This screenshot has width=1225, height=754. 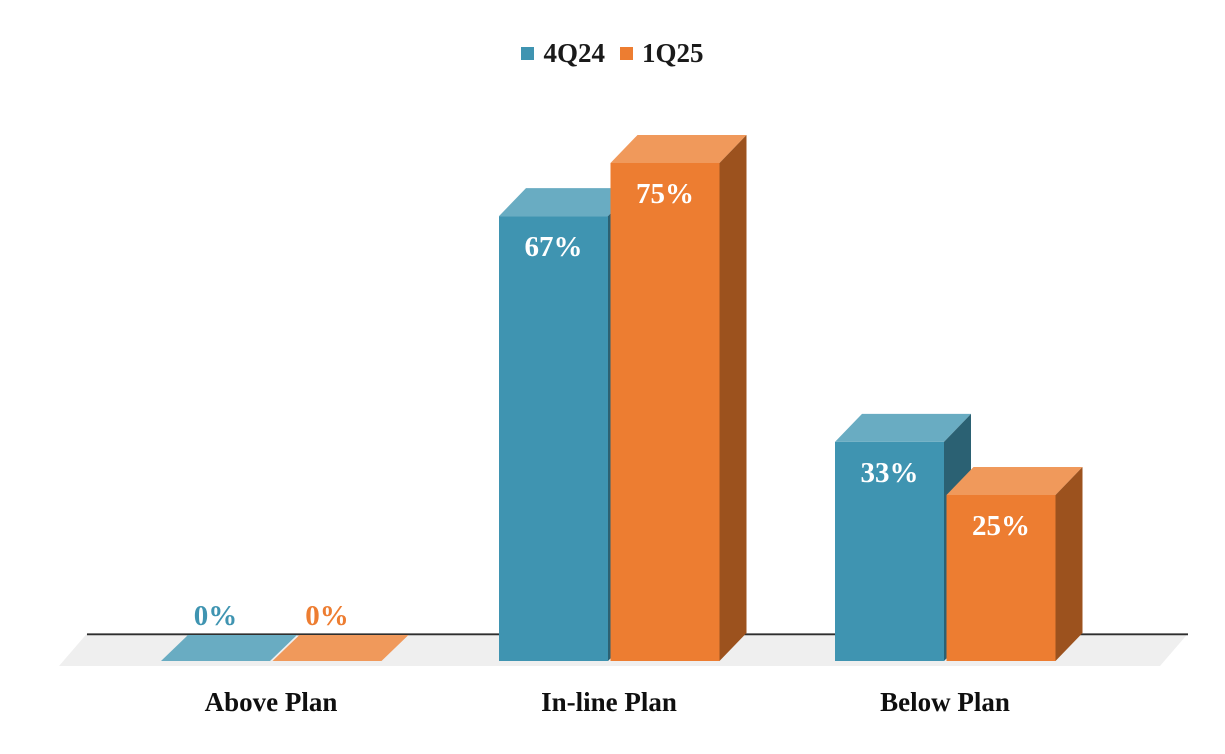 I want to click on bar-front-1q25-in-line-plan, so click(x=665, y=412).